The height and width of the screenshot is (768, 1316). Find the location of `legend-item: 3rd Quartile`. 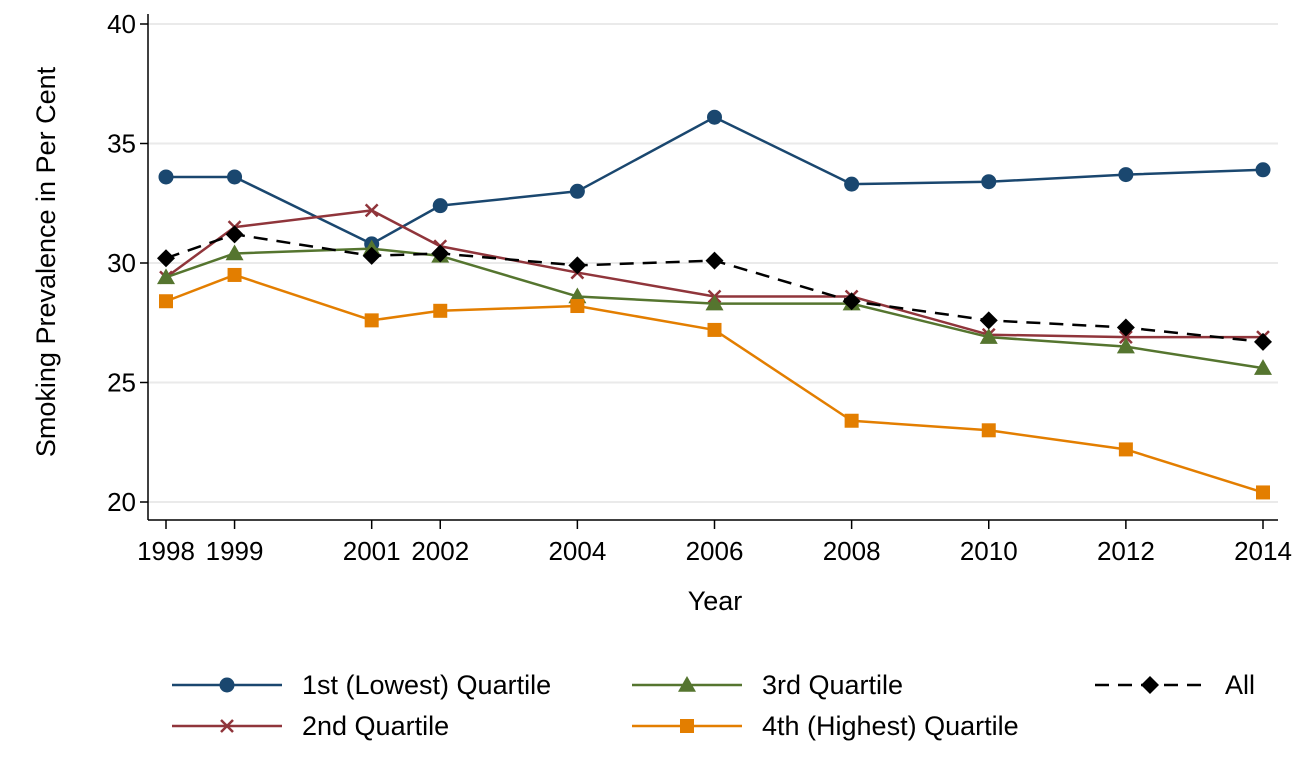

legend-item: 3rd Quartile is located at coordinates (767, 685).